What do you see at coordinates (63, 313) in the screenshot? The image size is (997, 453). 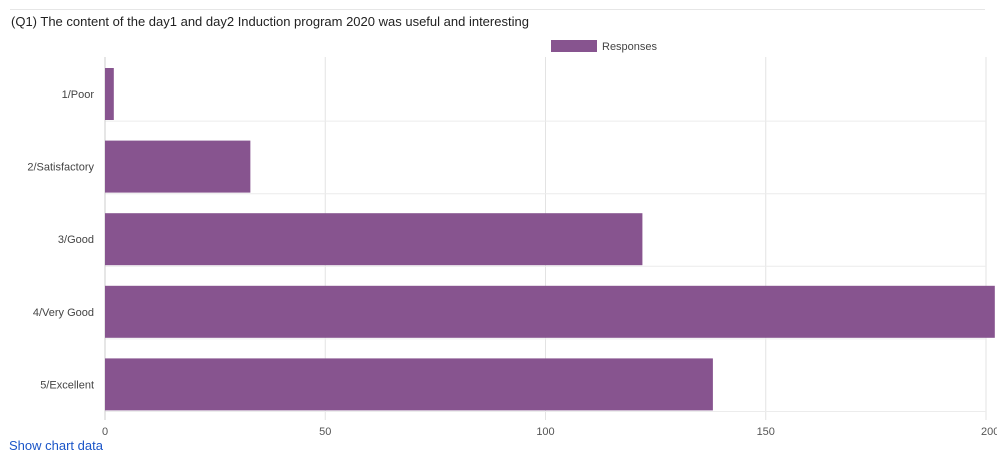 I see `category-label: 4/Very Good` at bounding box center [63, 313].